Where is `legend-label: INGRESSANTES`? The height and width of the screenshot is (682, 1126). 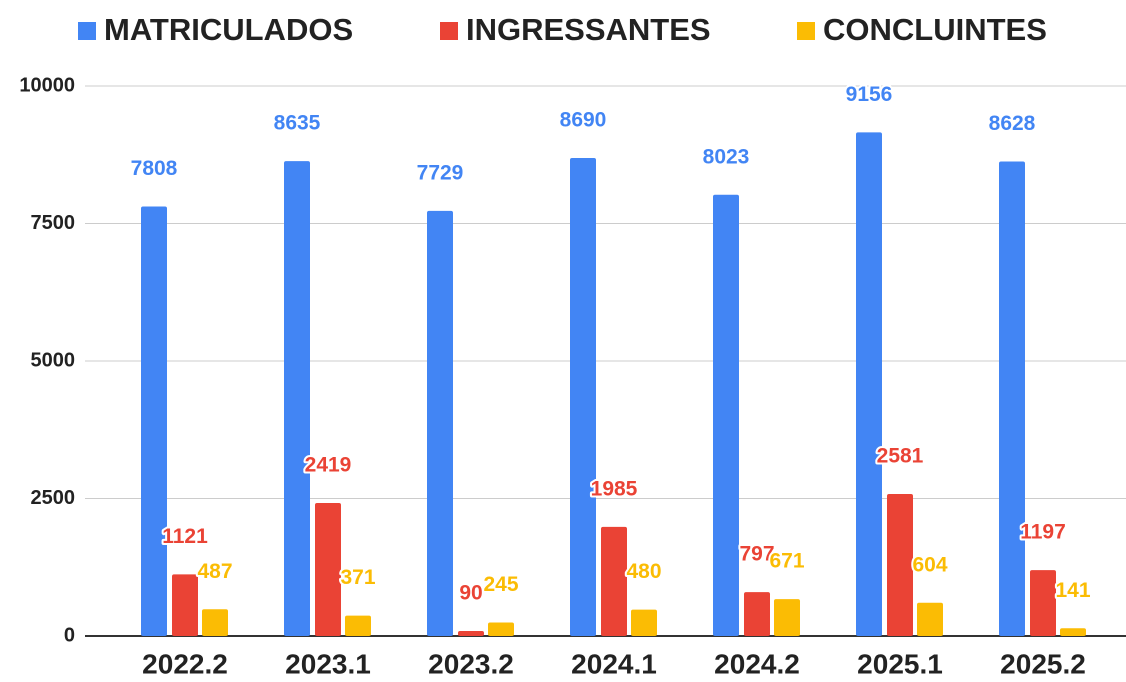 legend-label: INGRESSANTES is located at coordinates (588, 29).